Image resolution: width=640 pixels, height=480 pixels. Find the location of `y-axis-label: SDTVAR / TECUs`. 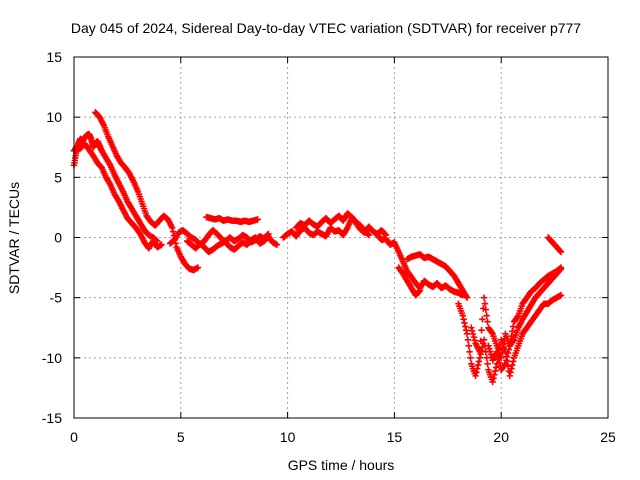

y-axis-label: SDTVAR / TECUs is located at coordinates (14, 238).